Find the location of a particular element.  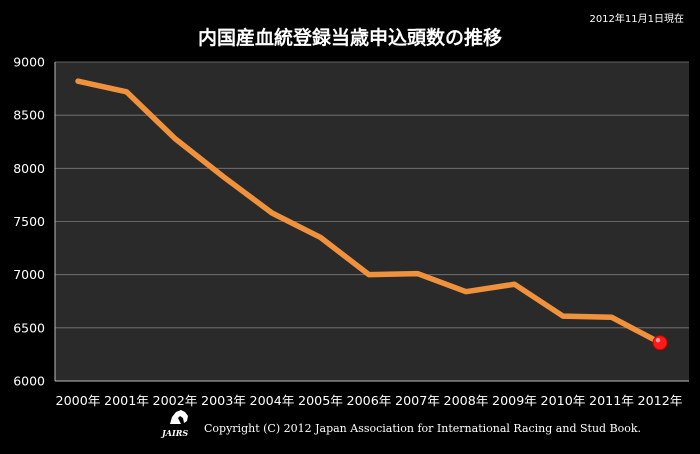

x-tick-label: 2004年 is located at coordinates (272, 401).